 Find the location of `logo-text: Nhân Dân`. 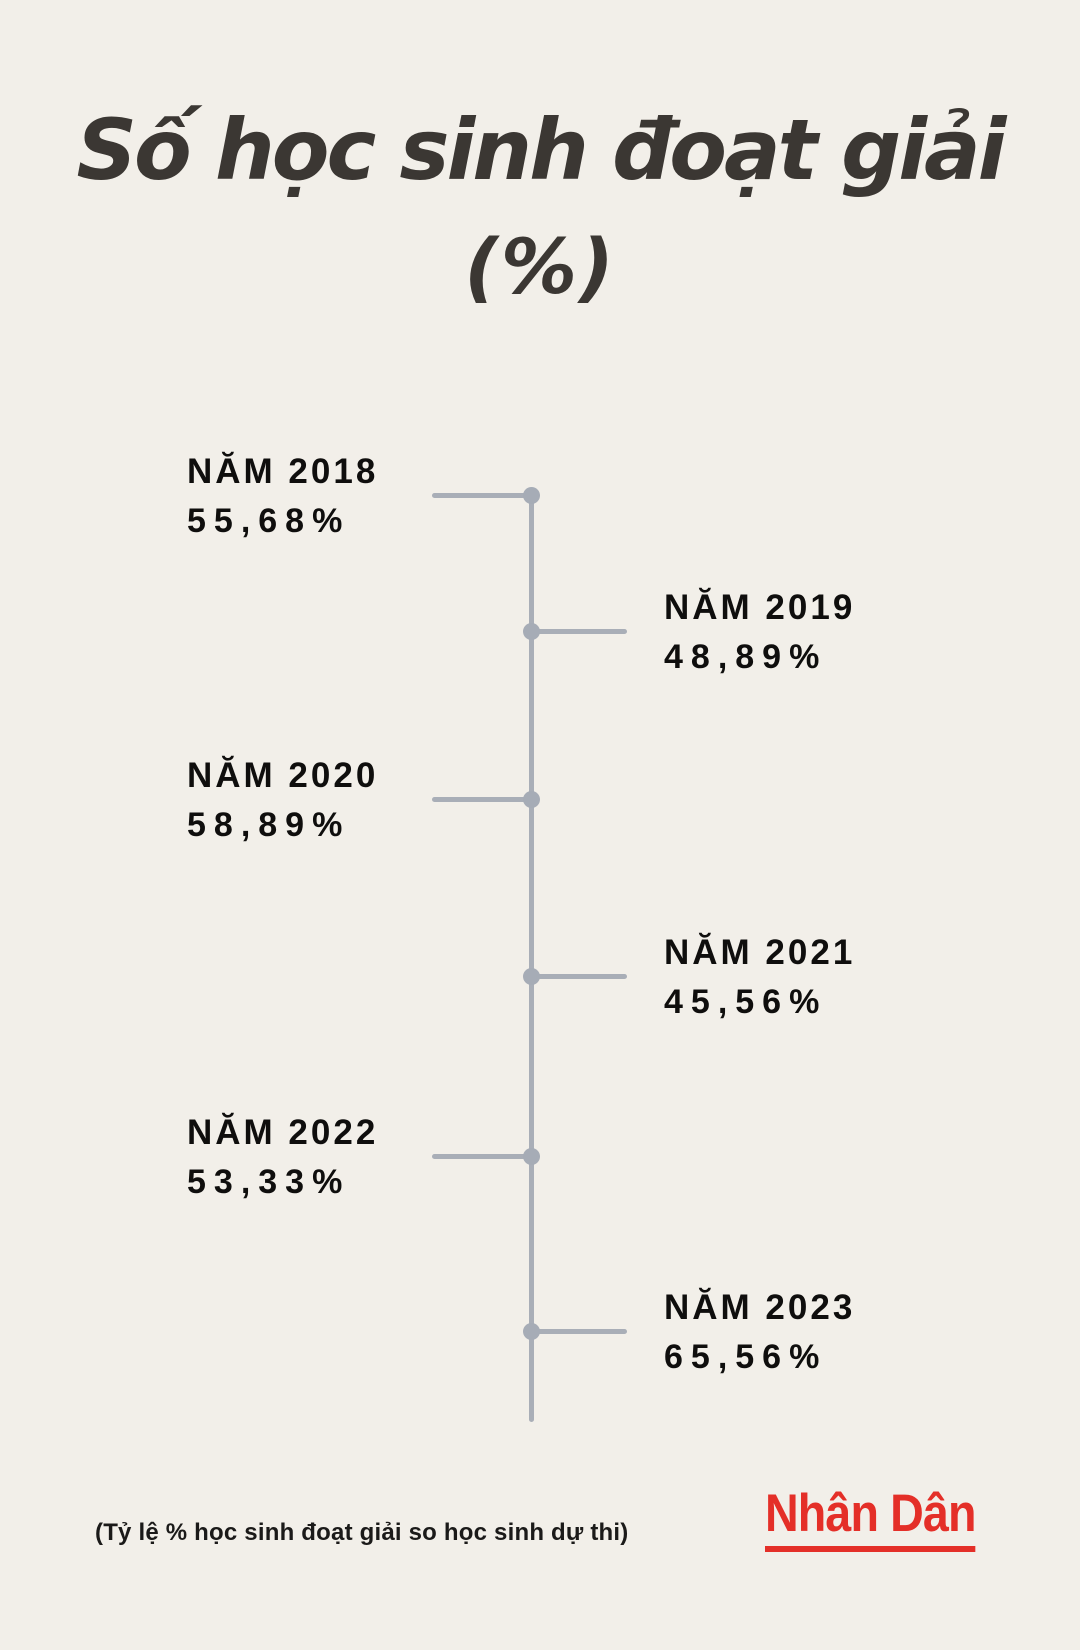

logo-text: Nhân Dân is located at coordinates (871, 1513).